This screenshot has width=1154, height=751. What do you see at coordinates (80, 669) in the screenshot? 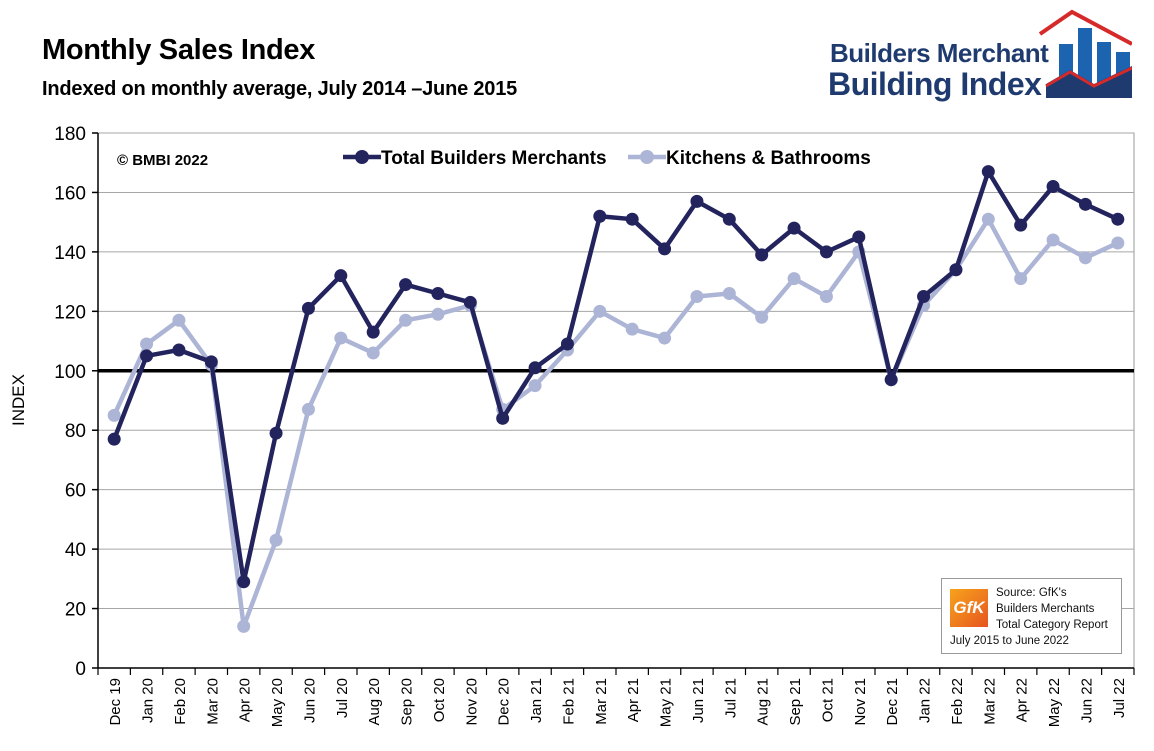
I see `y-tick-label: 0` at bounding box center [80, 669].